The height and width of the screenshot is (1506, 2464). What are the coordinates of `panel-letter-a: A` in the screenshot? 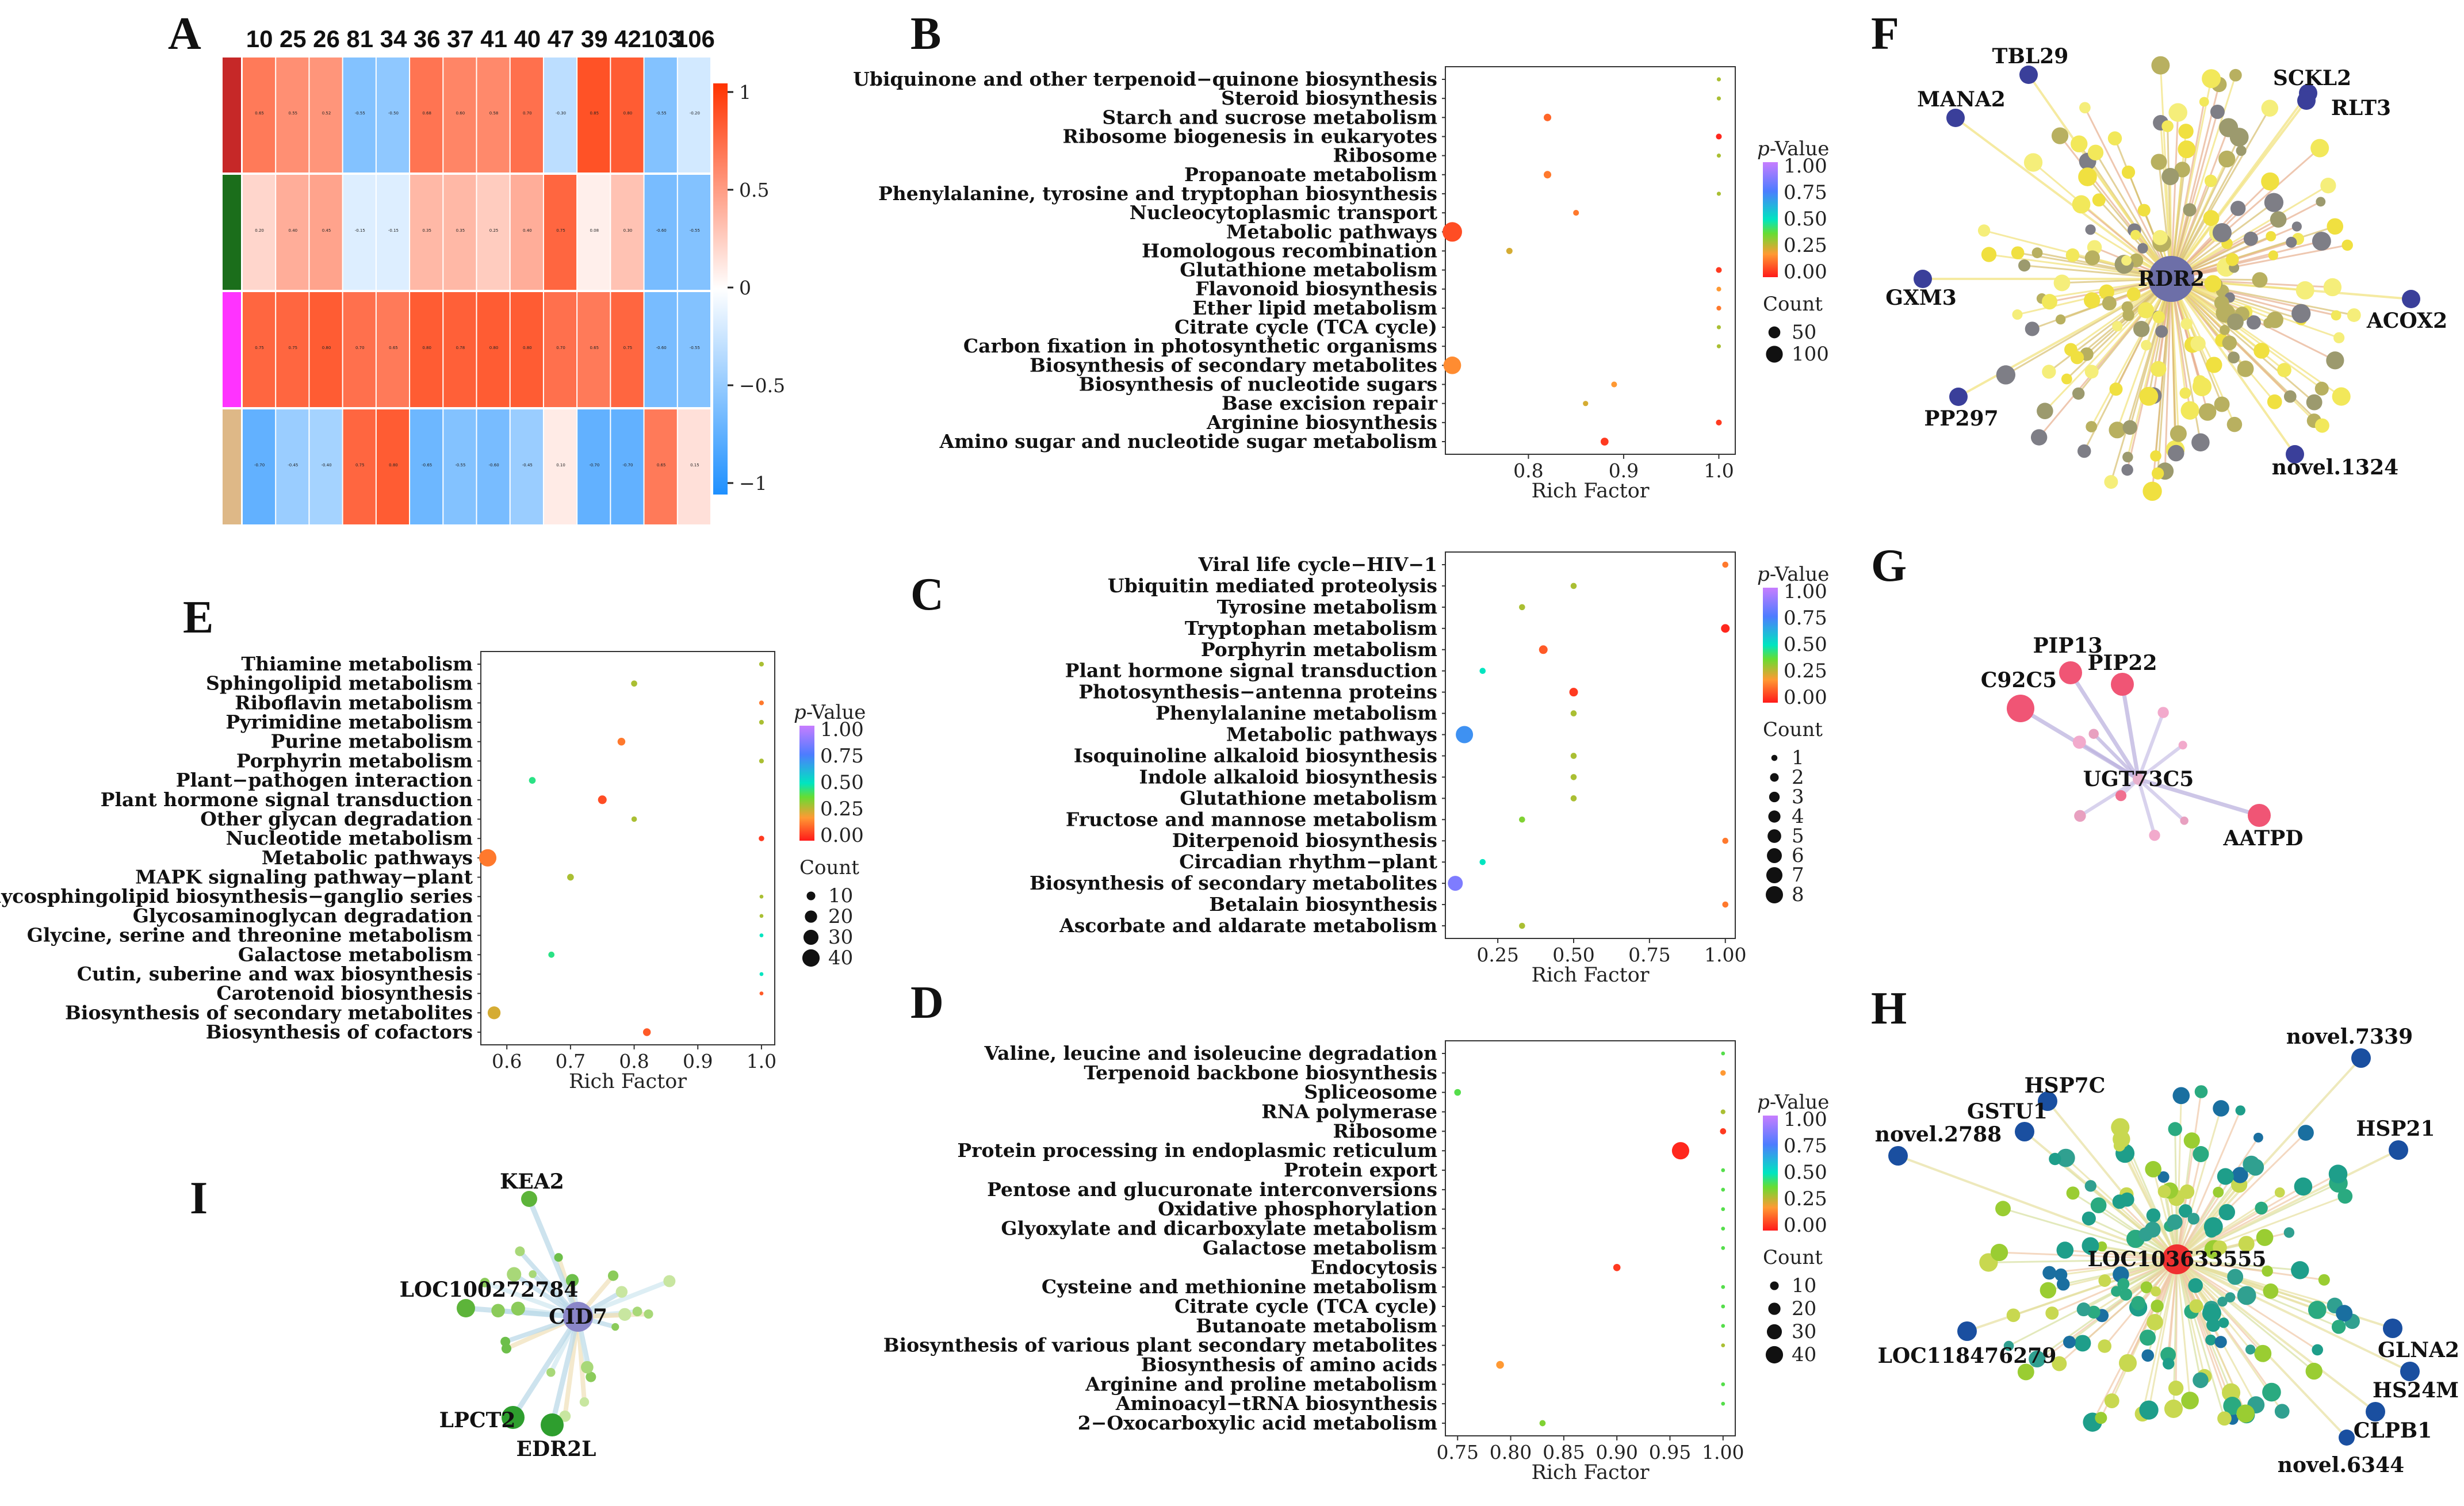 It's located at (184, 34).